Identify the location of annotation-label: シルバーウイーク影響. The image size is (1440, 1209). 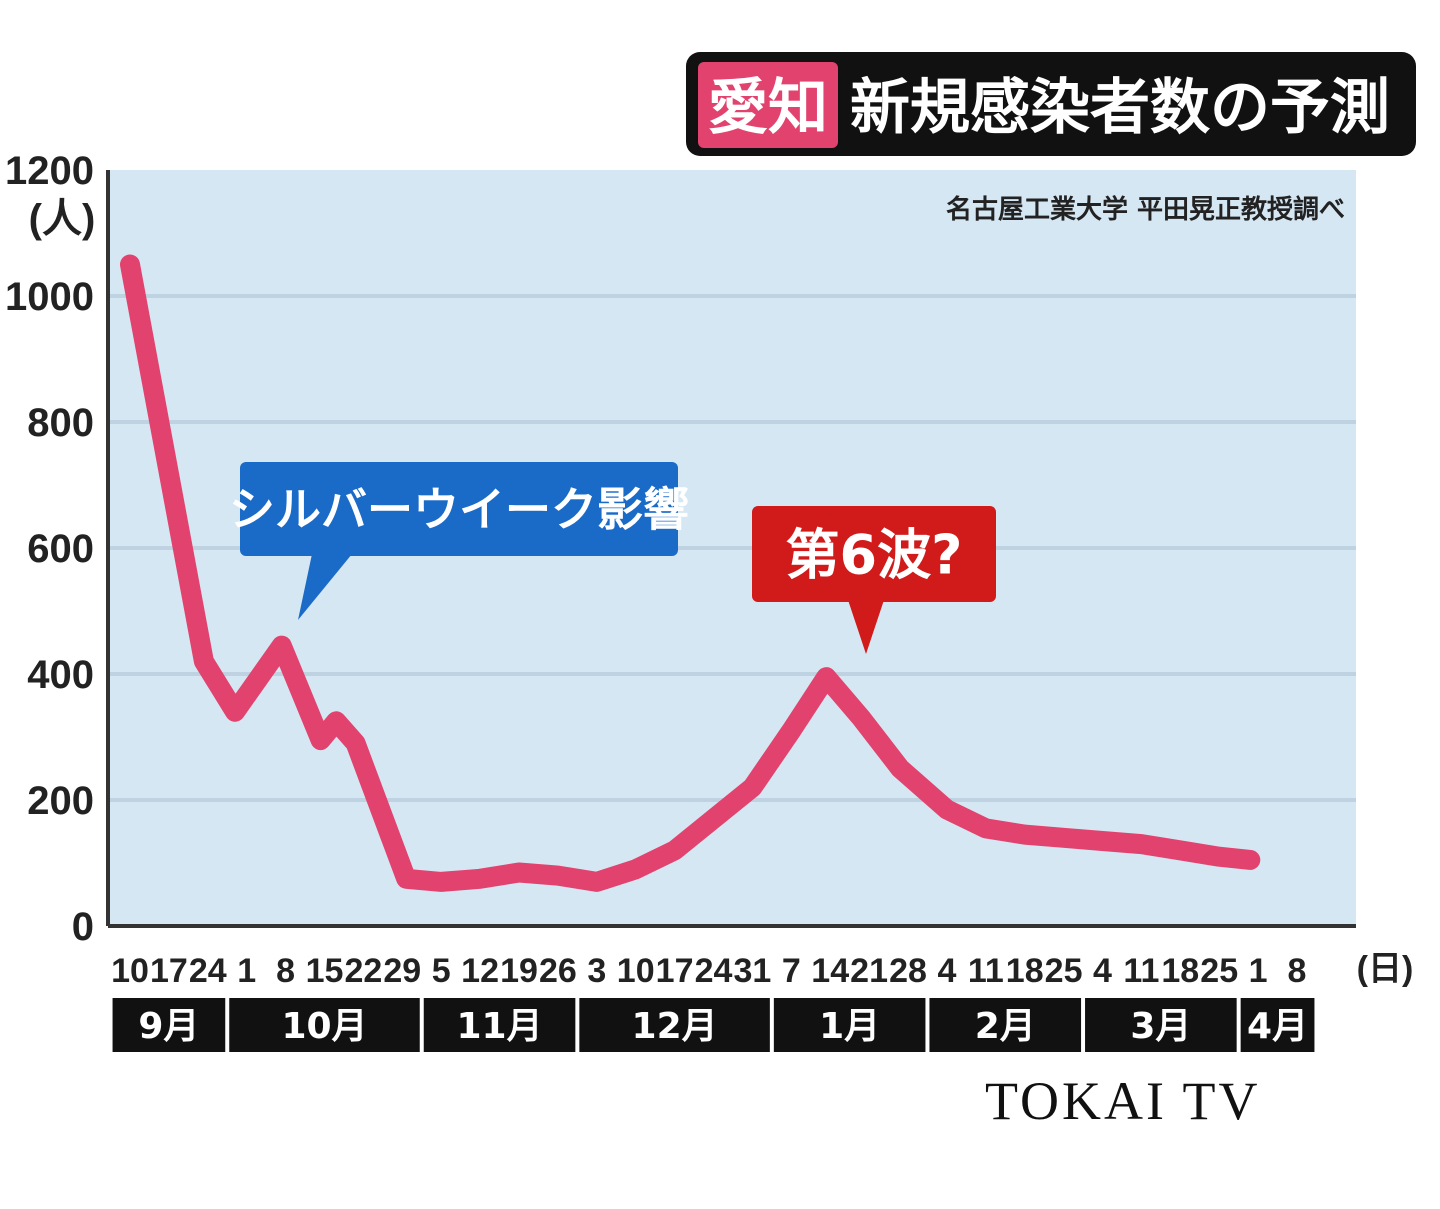
(459, 510).